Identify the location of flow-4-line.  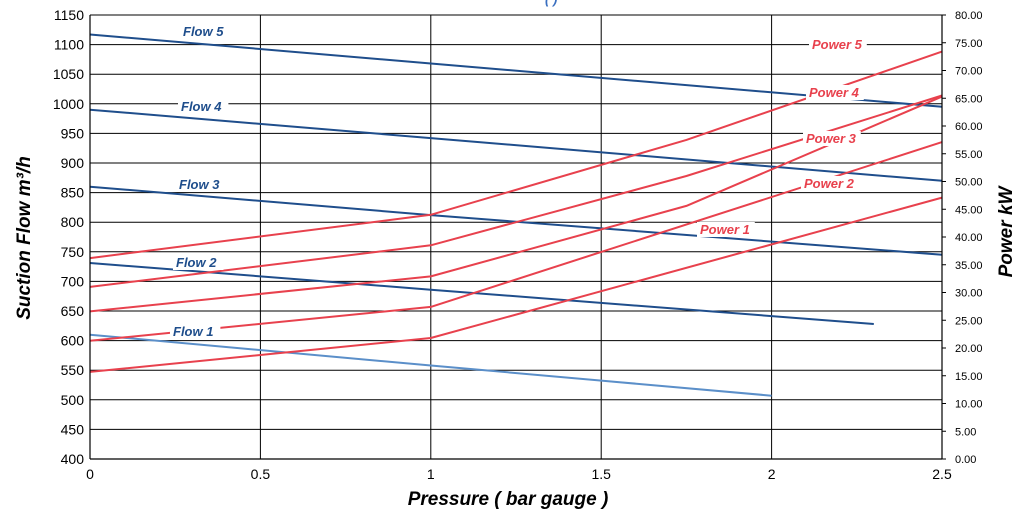
(516, 145).